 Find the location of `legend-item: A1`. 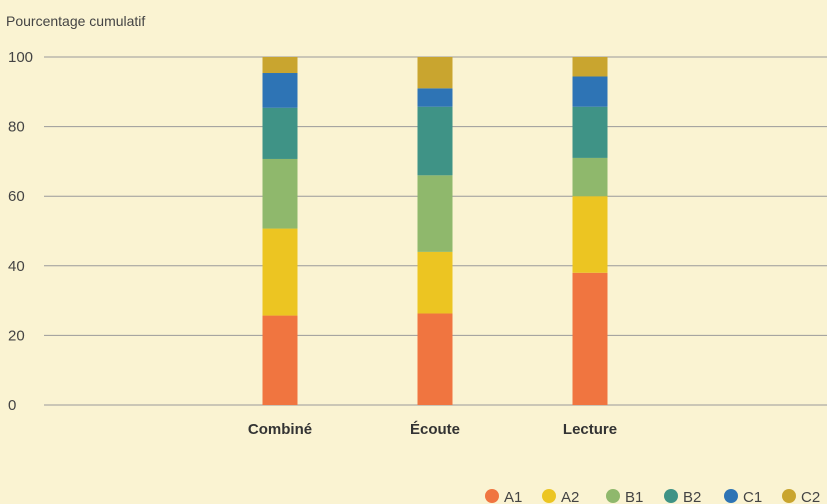

legend-item: A1 is located at coordinates (503, 496).